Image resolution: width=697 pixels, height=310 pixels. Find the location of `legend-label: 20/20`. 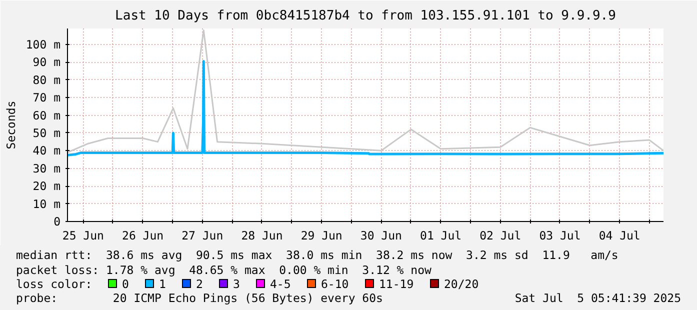

legend-label: 20/20 is located at coordinates (461, 284).